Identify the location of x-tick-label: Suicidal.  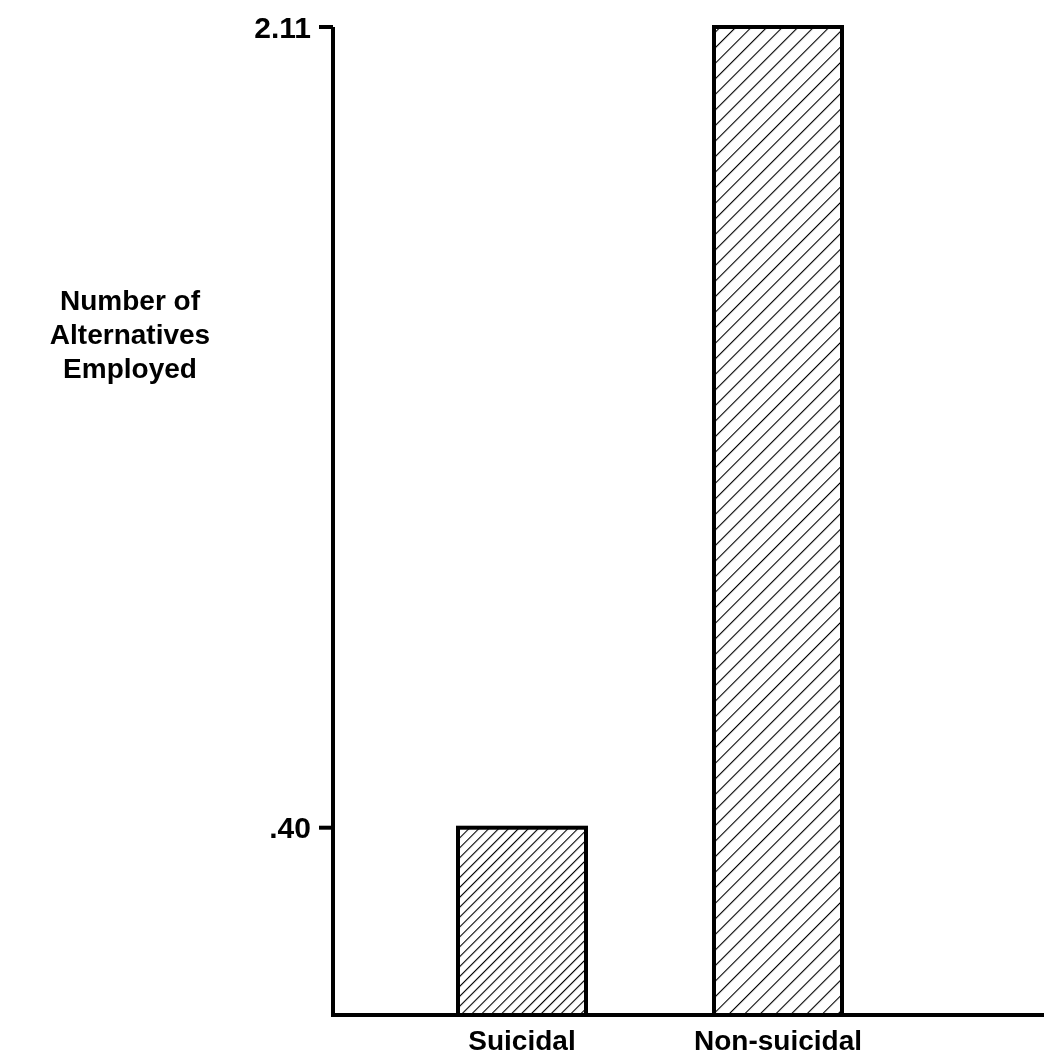
(522, 1040).